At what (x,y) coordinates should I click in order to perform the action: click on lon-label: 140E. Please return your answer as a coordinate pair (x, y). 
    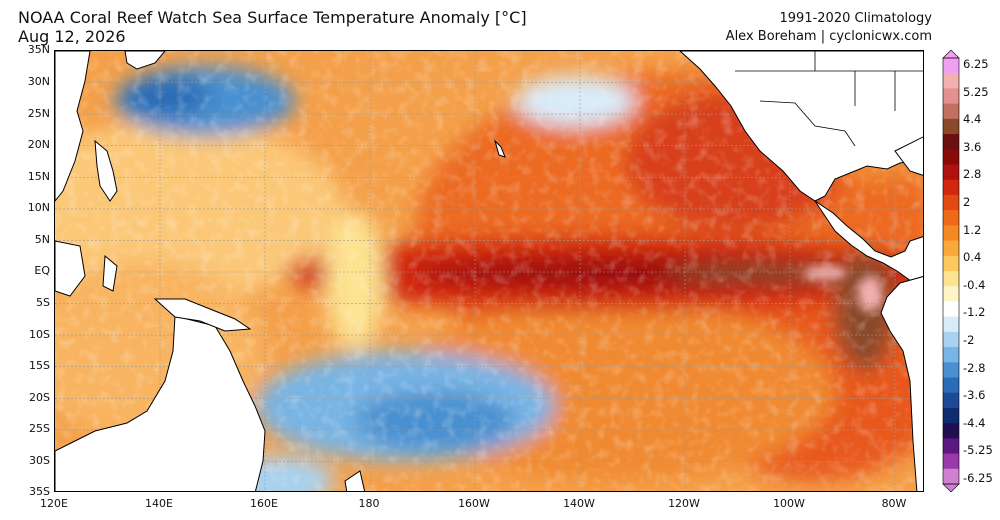
    Looking at the image, I should click on (159, 503).